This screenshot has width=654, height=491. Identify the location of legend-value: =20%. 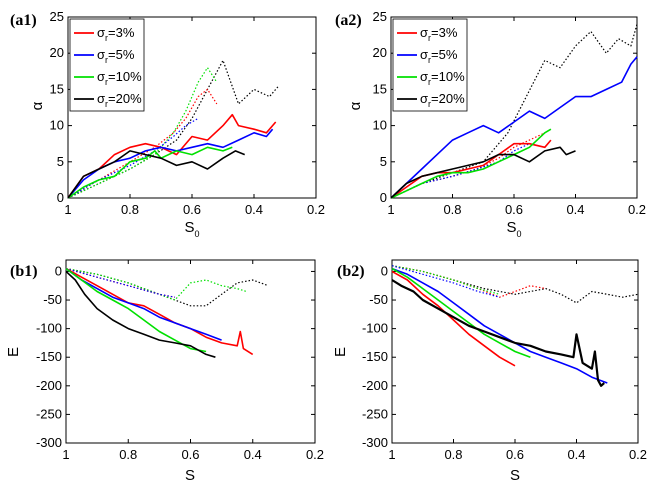
(448, 98).